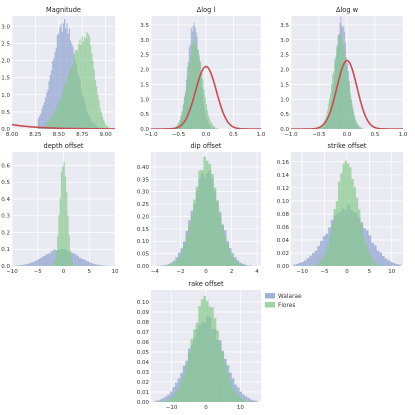  What do you see at coordinates (206, 146) in the screenshot?
I see `panel-title: dip offset` at bounding box center [206, 146].